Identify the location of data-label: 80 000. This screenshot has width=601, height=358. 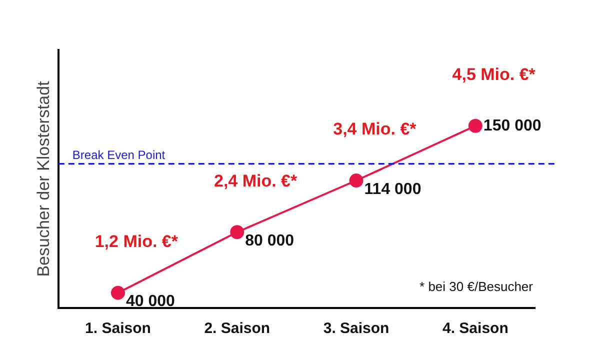
(269, 241).